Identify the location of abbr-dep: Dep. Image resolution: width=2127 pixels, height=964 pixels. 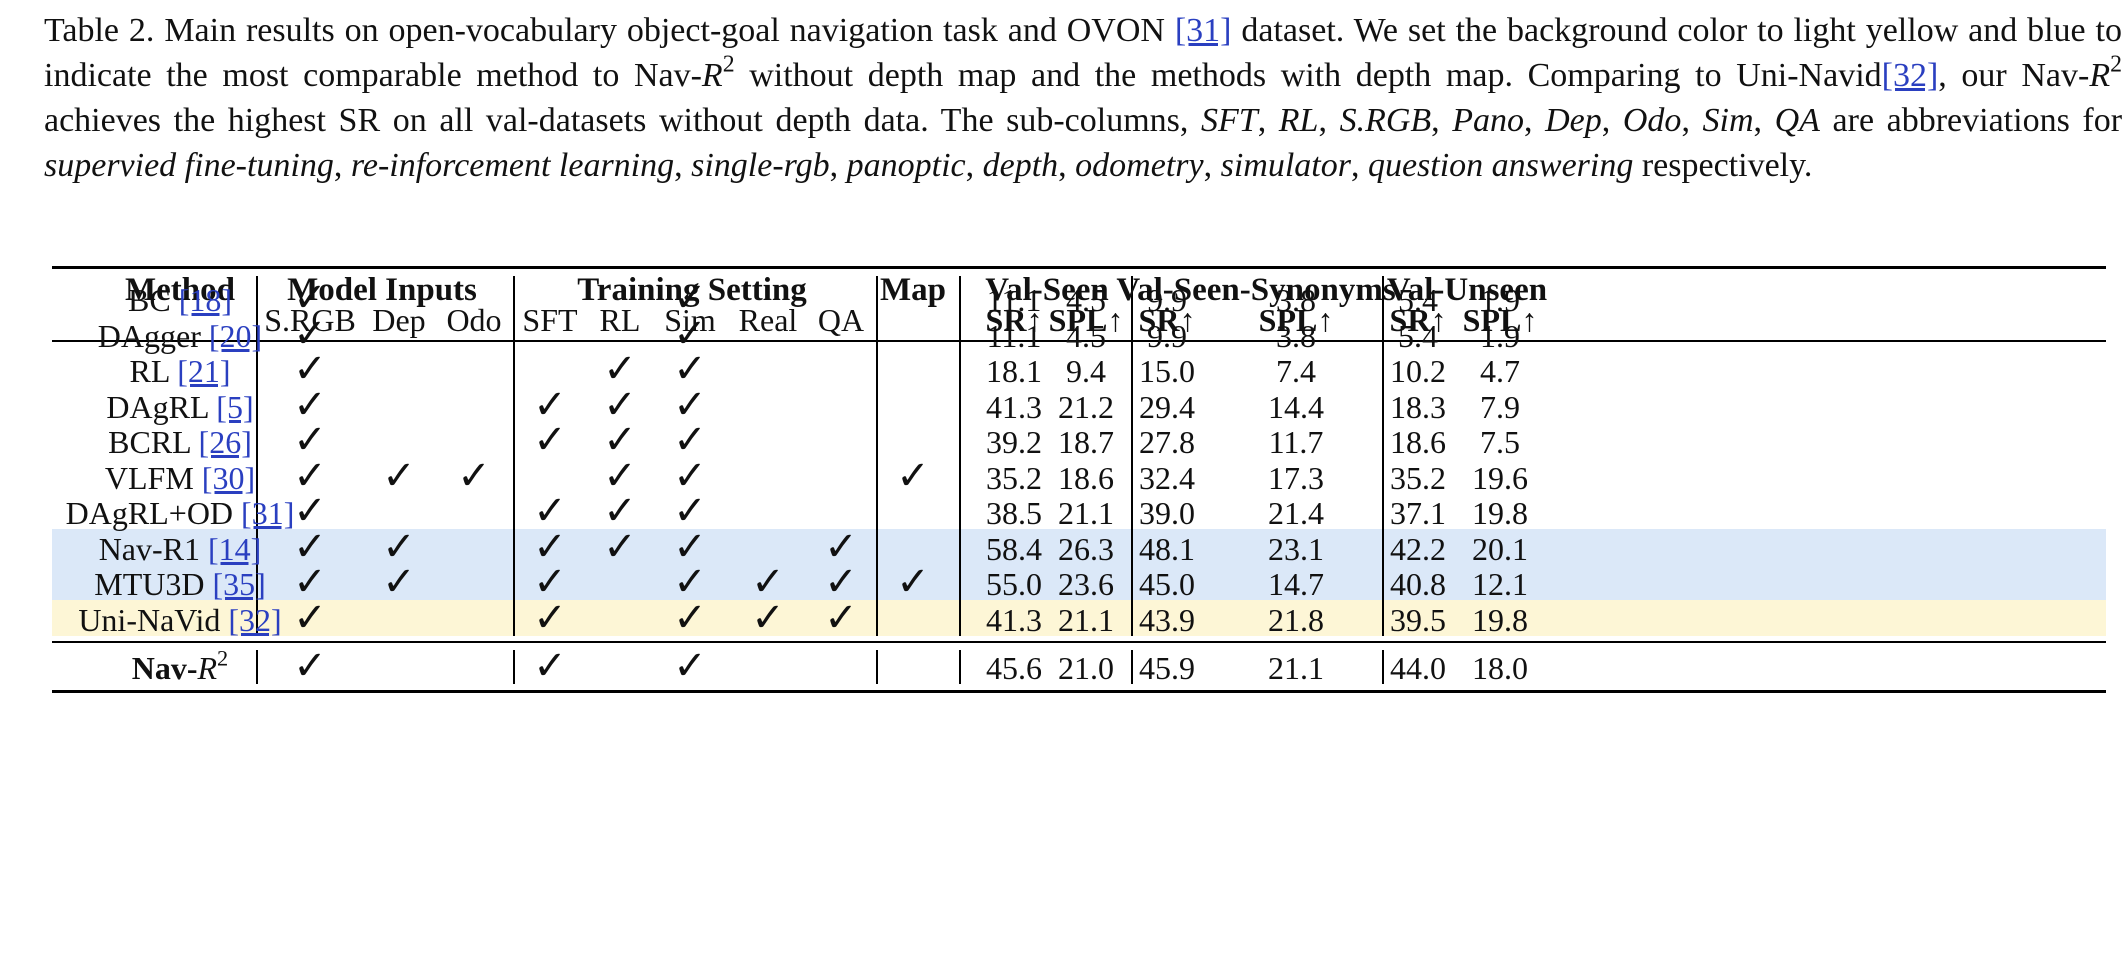
(1573, 120).